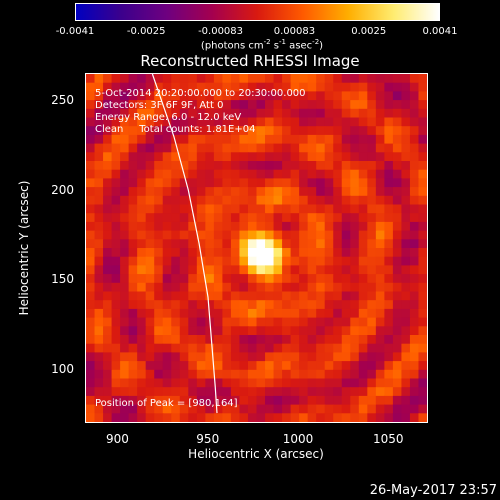  Describe the element at coordinates (117, 439) in the screenshot. I see `x-tick-label: 900` at that location.